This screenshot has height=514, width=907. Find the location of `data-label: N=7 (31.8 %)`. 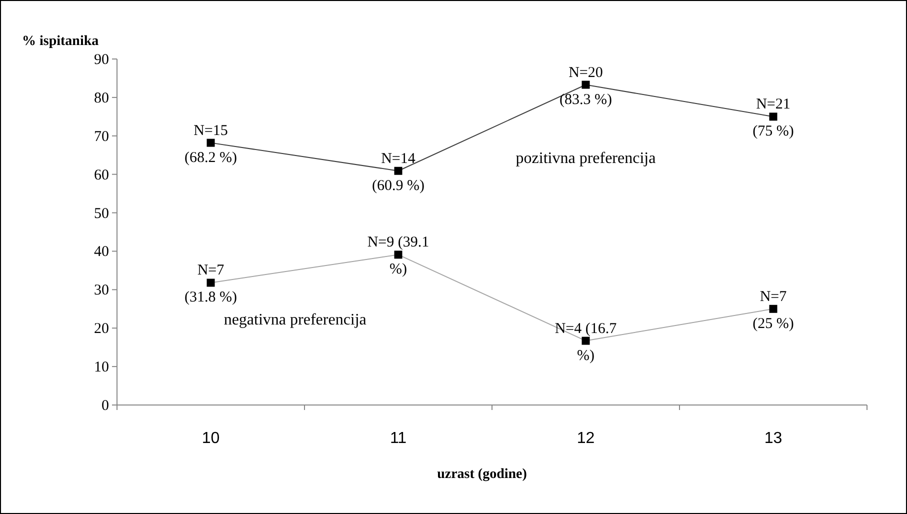

data-label: N=7 (31.8 %) is located at coordinates (210, 284).